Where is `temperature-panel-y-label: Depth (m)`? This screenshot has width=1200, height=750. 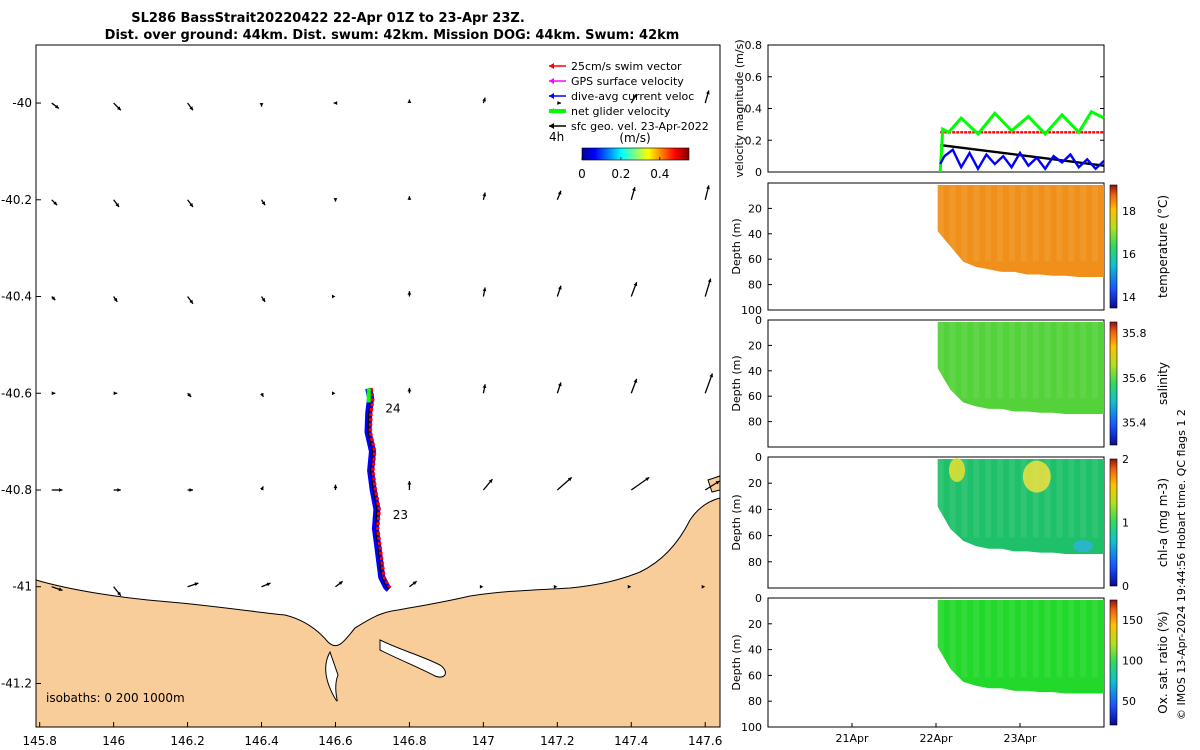 temperature-panel-y-label: Depth (m) is located at coordinates (736, 246).